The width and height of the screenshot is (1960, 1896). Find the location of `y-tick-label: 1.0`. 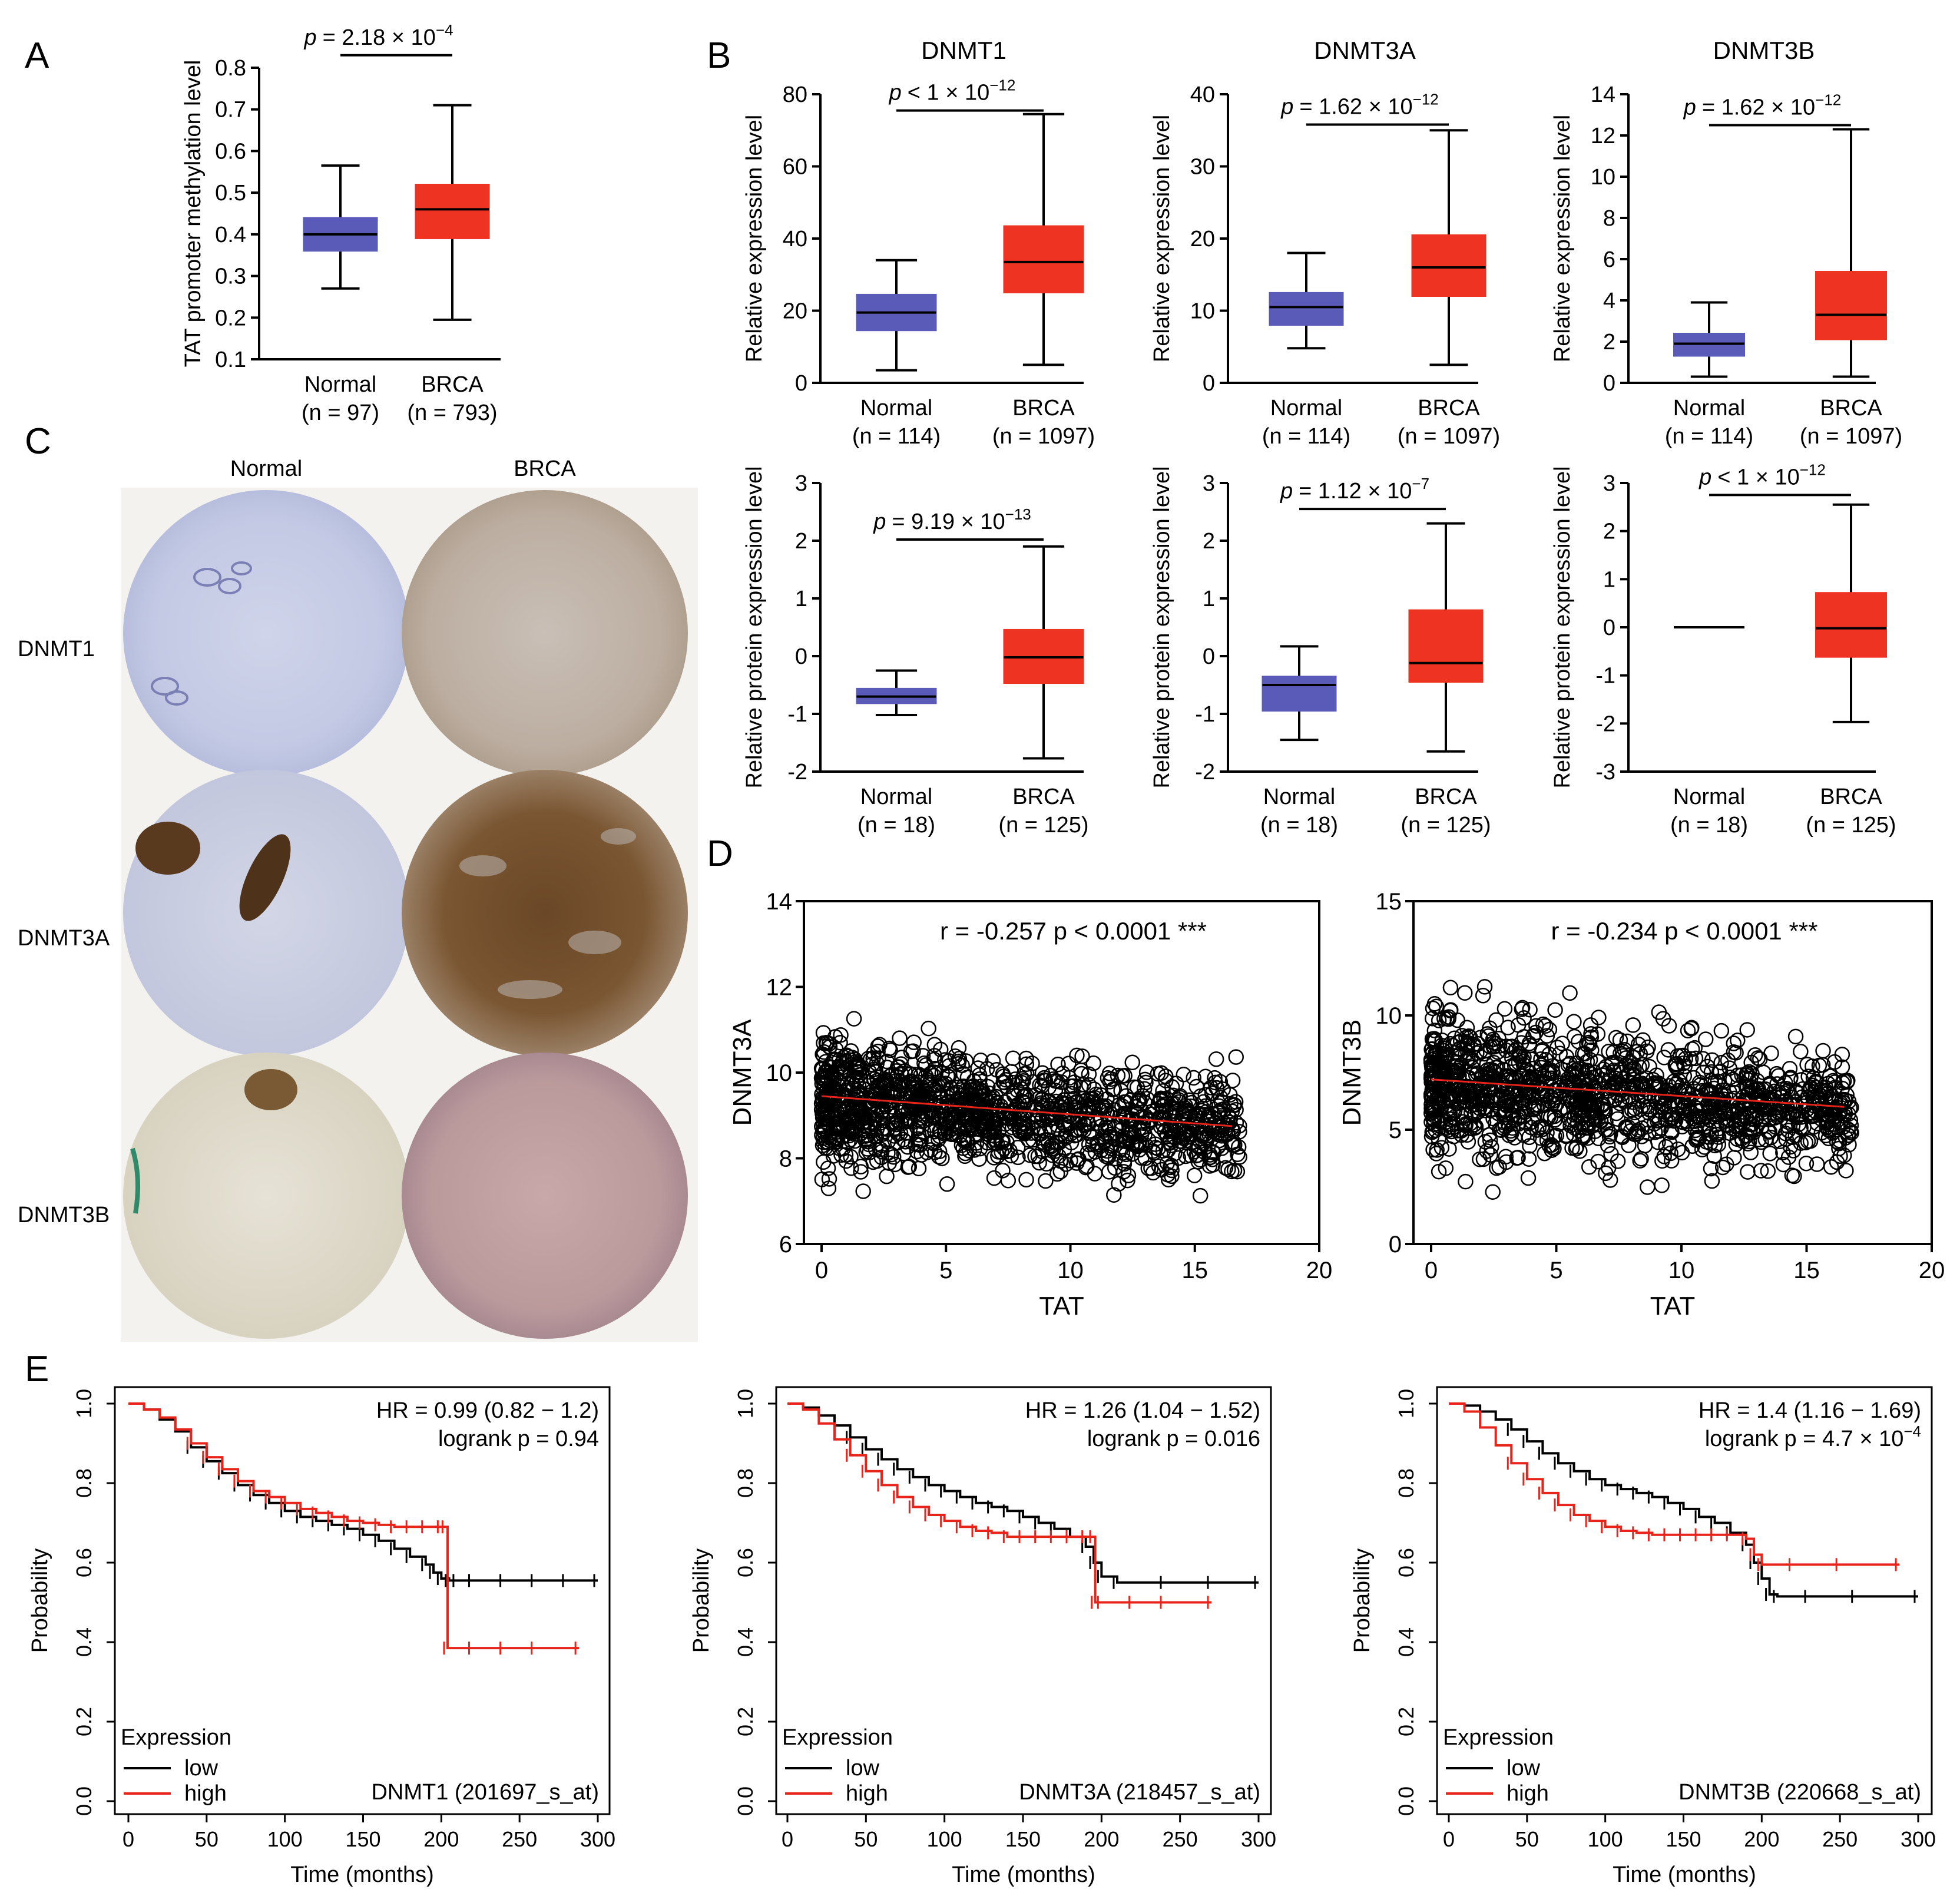

y-tick-label: 1.0 is located at coordinates (84, 1403).